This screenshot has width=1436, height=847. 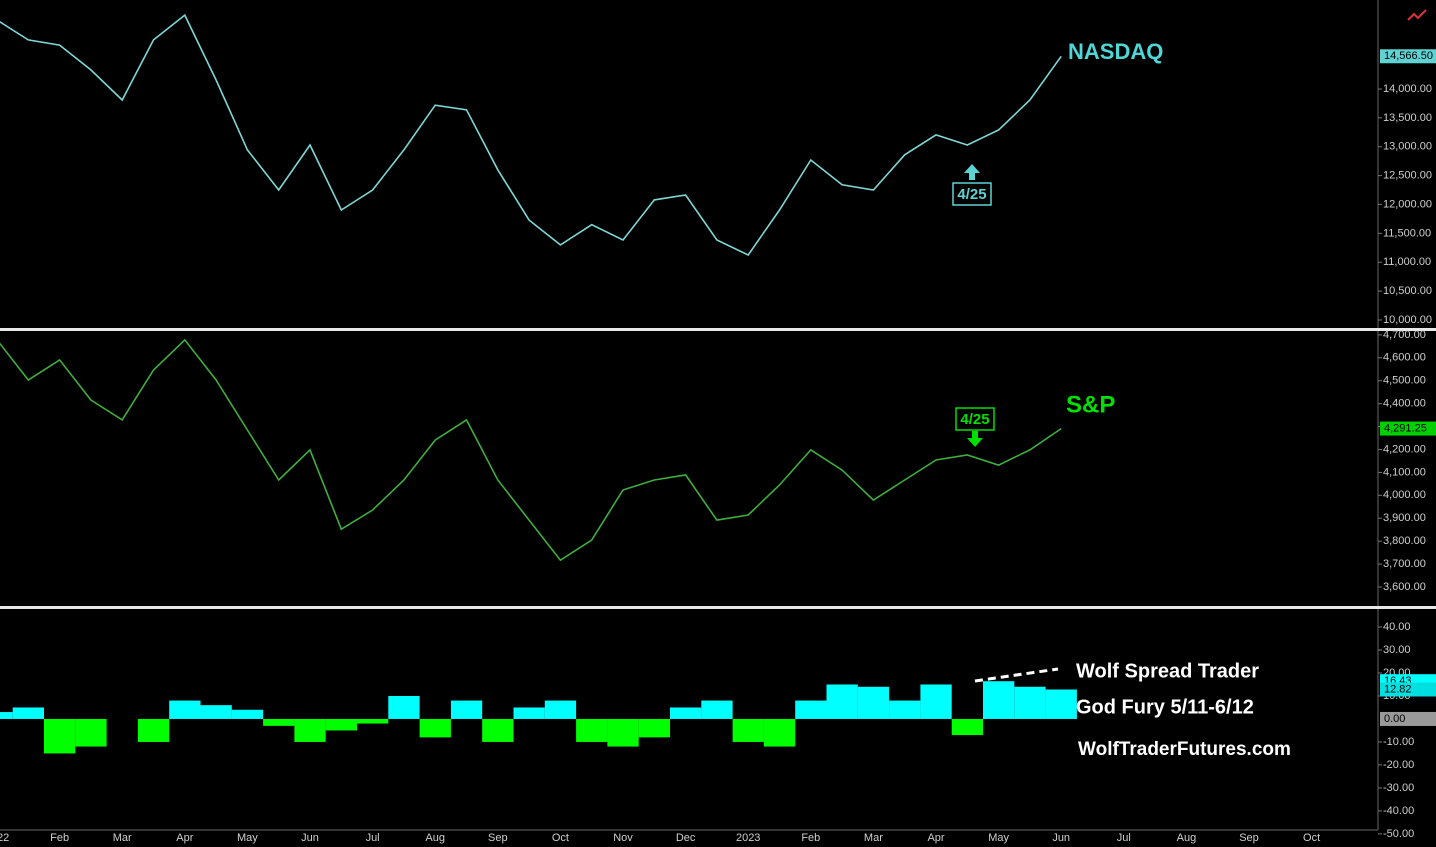 I want to click on annotation: S&P, so click(x=1090, y=404).